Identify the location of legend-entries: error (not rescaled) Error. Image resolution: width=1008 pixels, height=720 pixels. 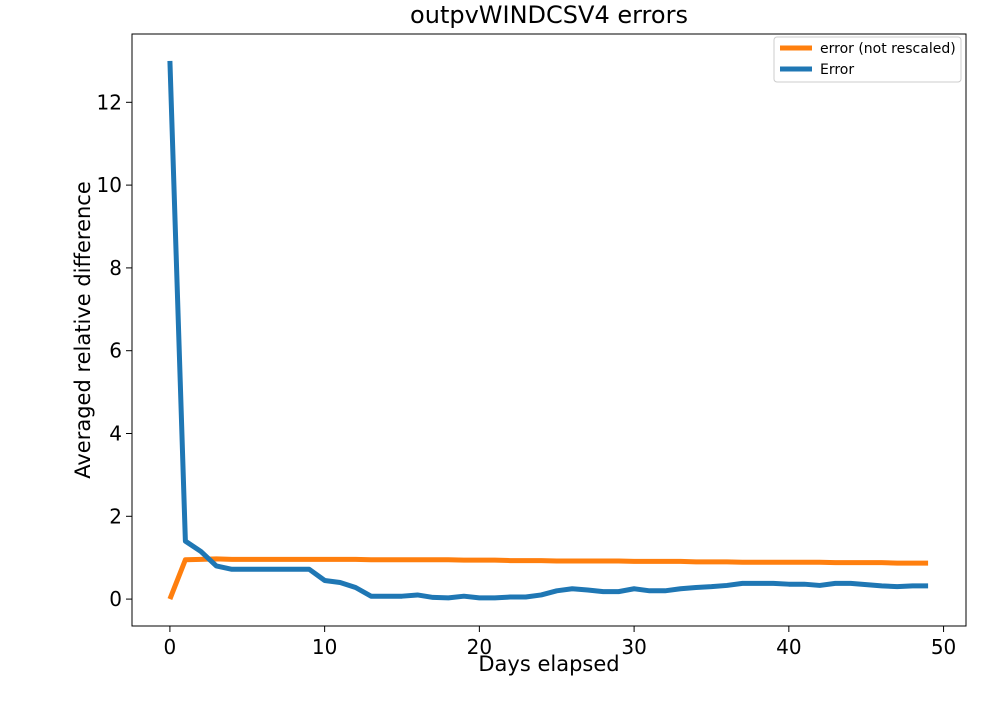
(868, 59).